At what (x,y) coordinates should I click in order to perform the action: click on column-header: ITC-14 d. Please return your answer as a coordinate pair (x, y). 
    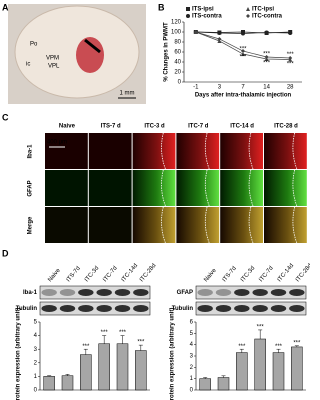
    Looking at the image, I should click on (242, 127).